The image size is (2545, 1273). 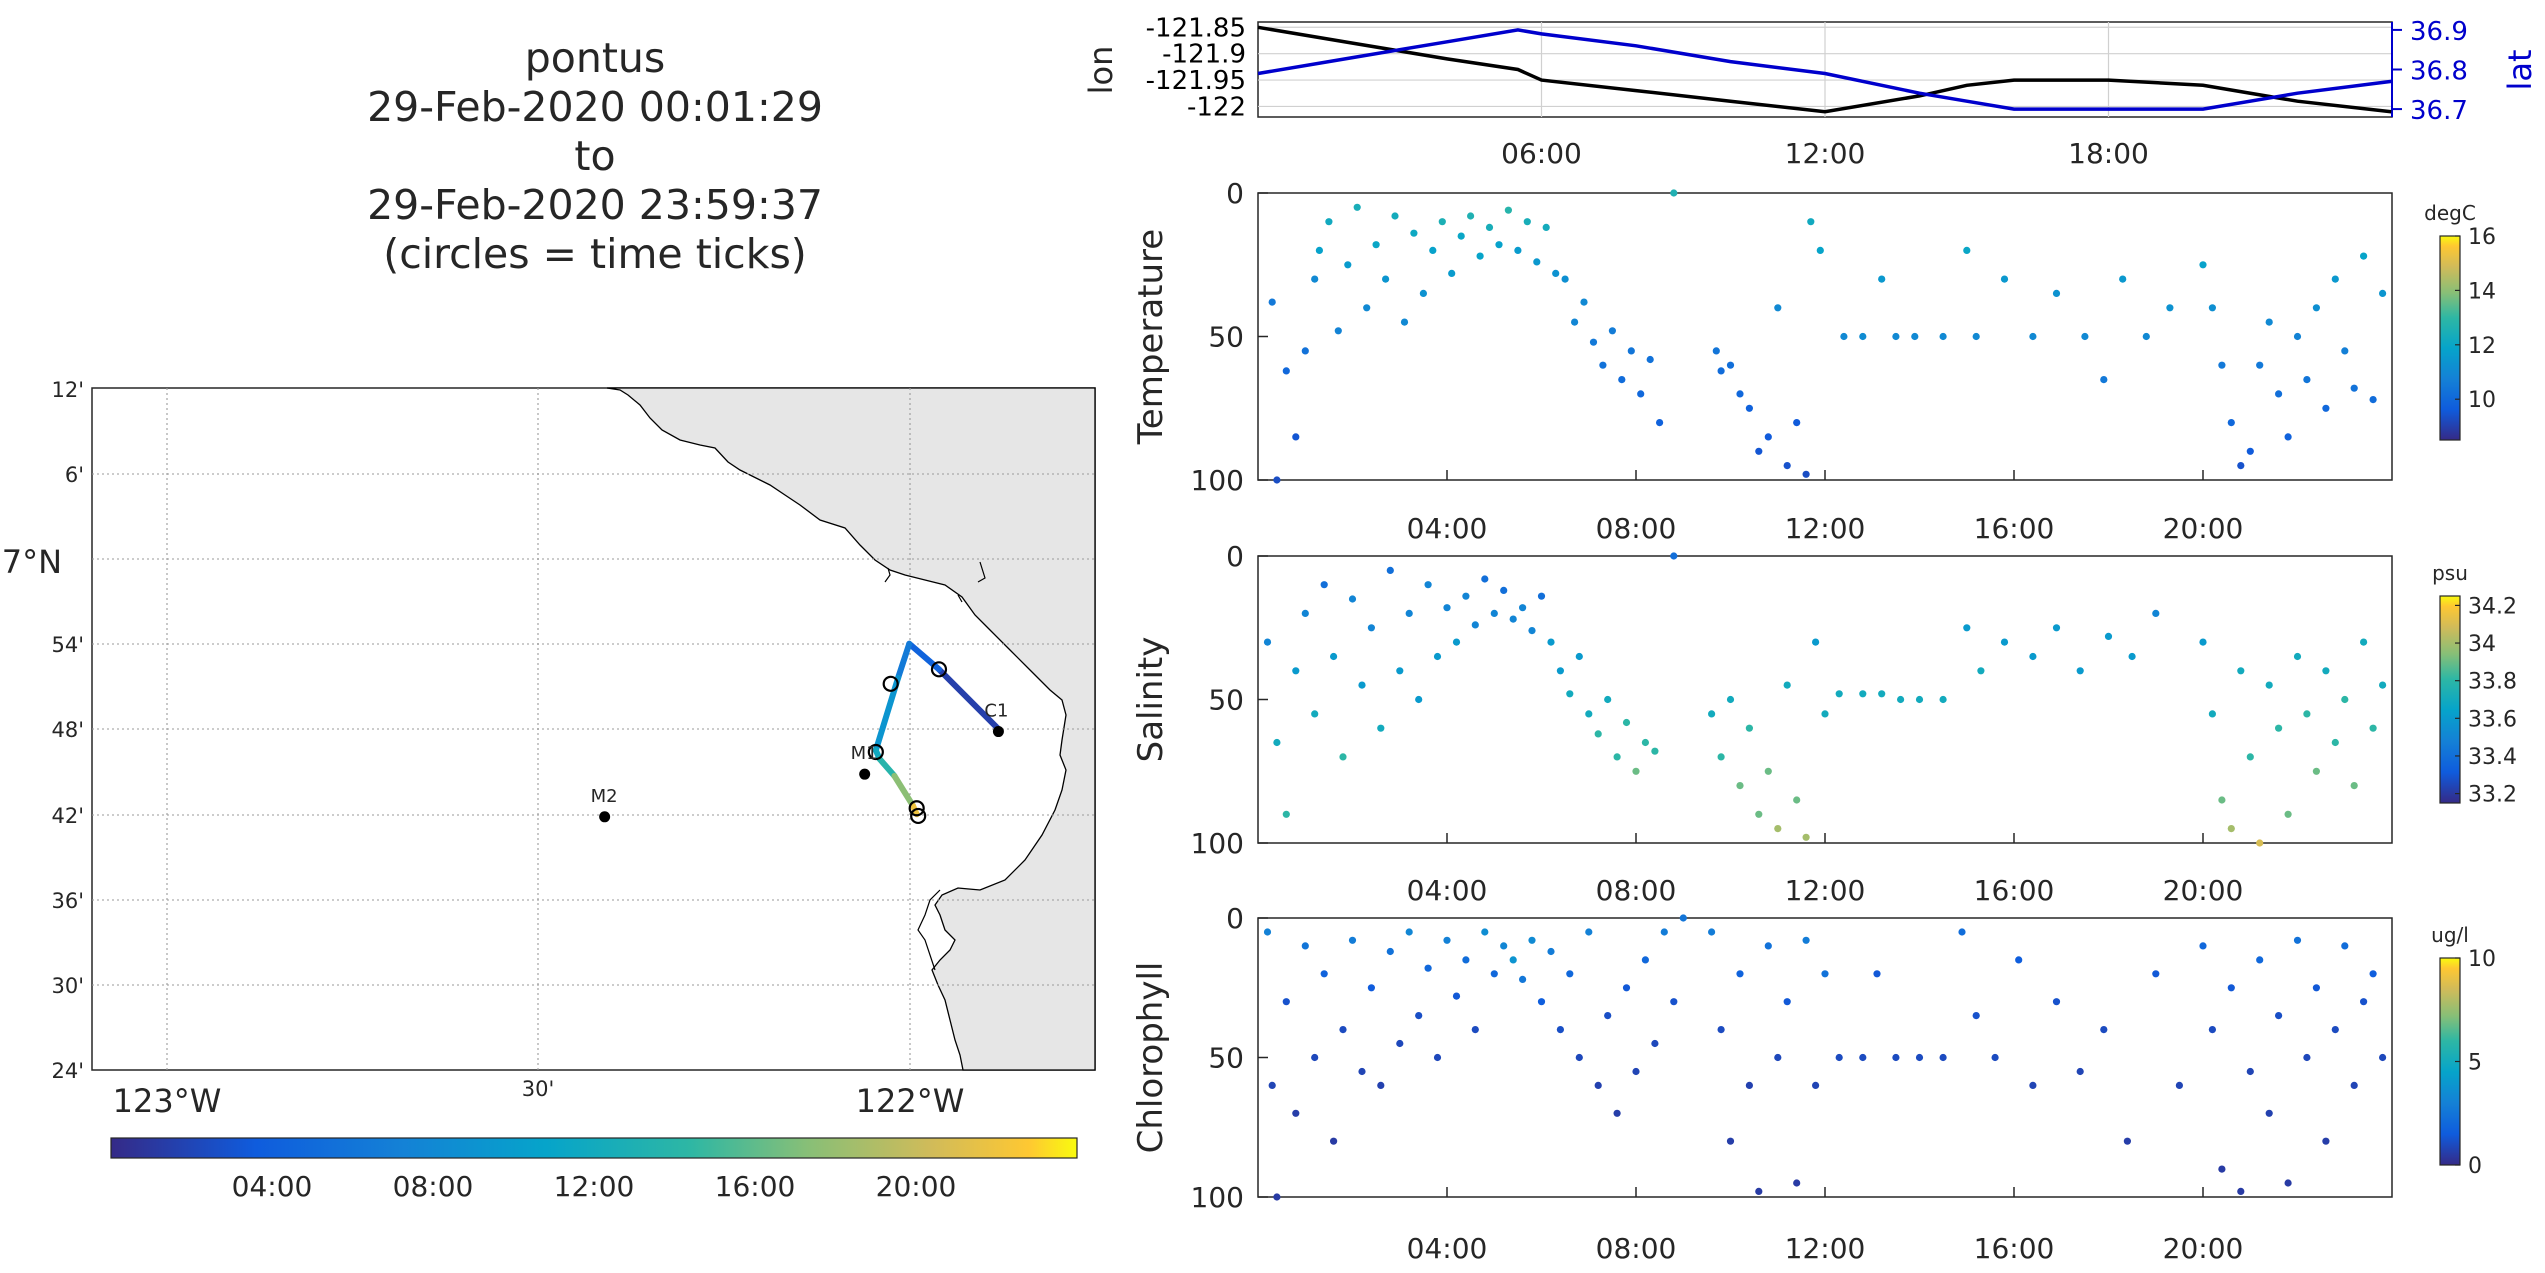 What do you see at coordinates (2439, 111) in the screenshot?
I see `lat-tick-label: 36.7` at bounding box center [2439, 111].